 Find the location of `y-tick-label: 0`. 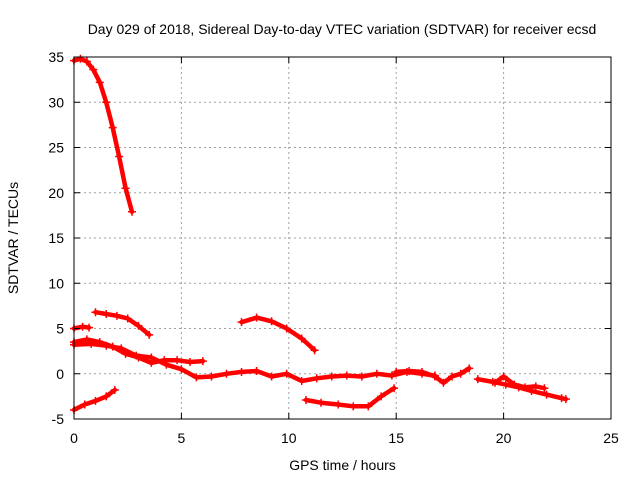

y-tick-label: 0 is located at coordinates (60, 374).